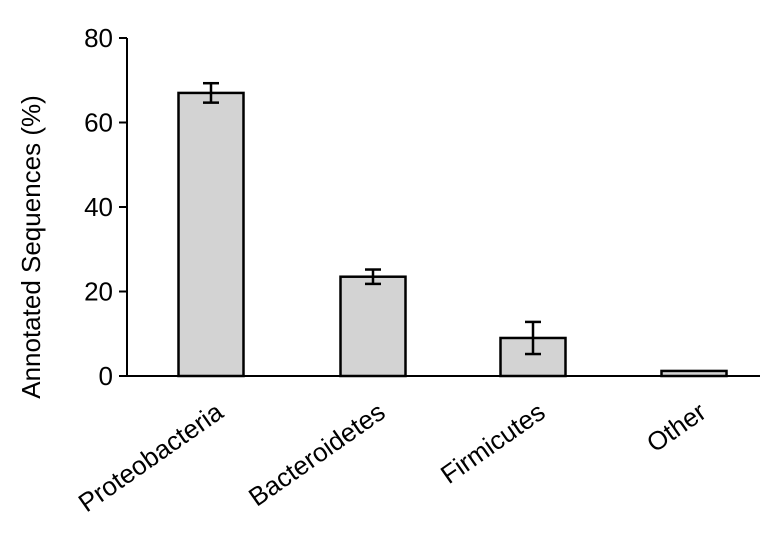 The image size is (763, 560). What do you see at coordinates (98, 38) in the screenshot?
I see `y-tick-label: 80` at bounding box center [98, 38].